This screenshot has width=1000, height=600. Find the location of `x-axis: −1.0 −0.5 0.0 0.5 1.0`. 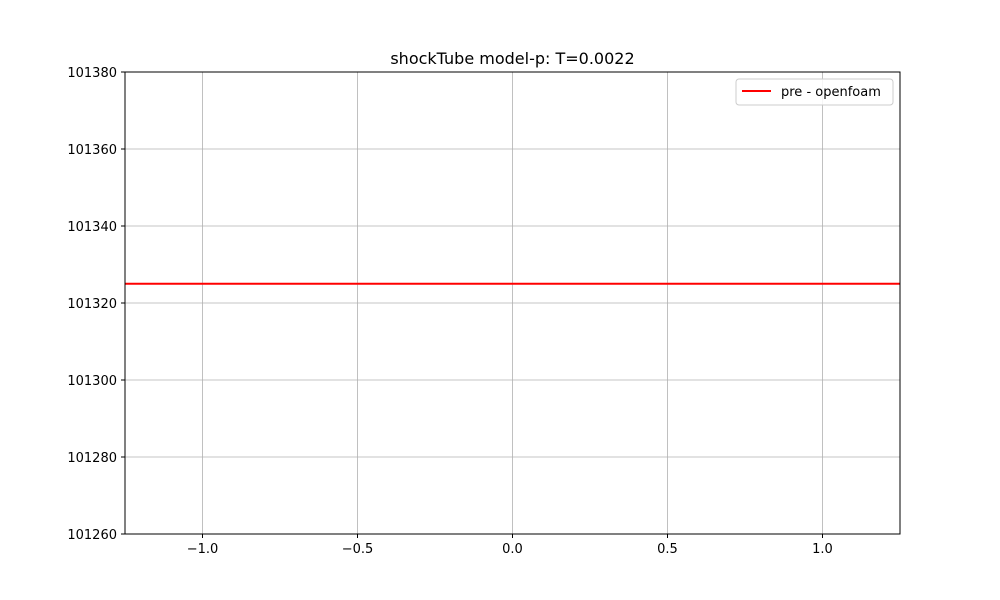

x-axis: −1.0 −0.5 0.0 0.5 1.0 is located at coordinates (510, 545).